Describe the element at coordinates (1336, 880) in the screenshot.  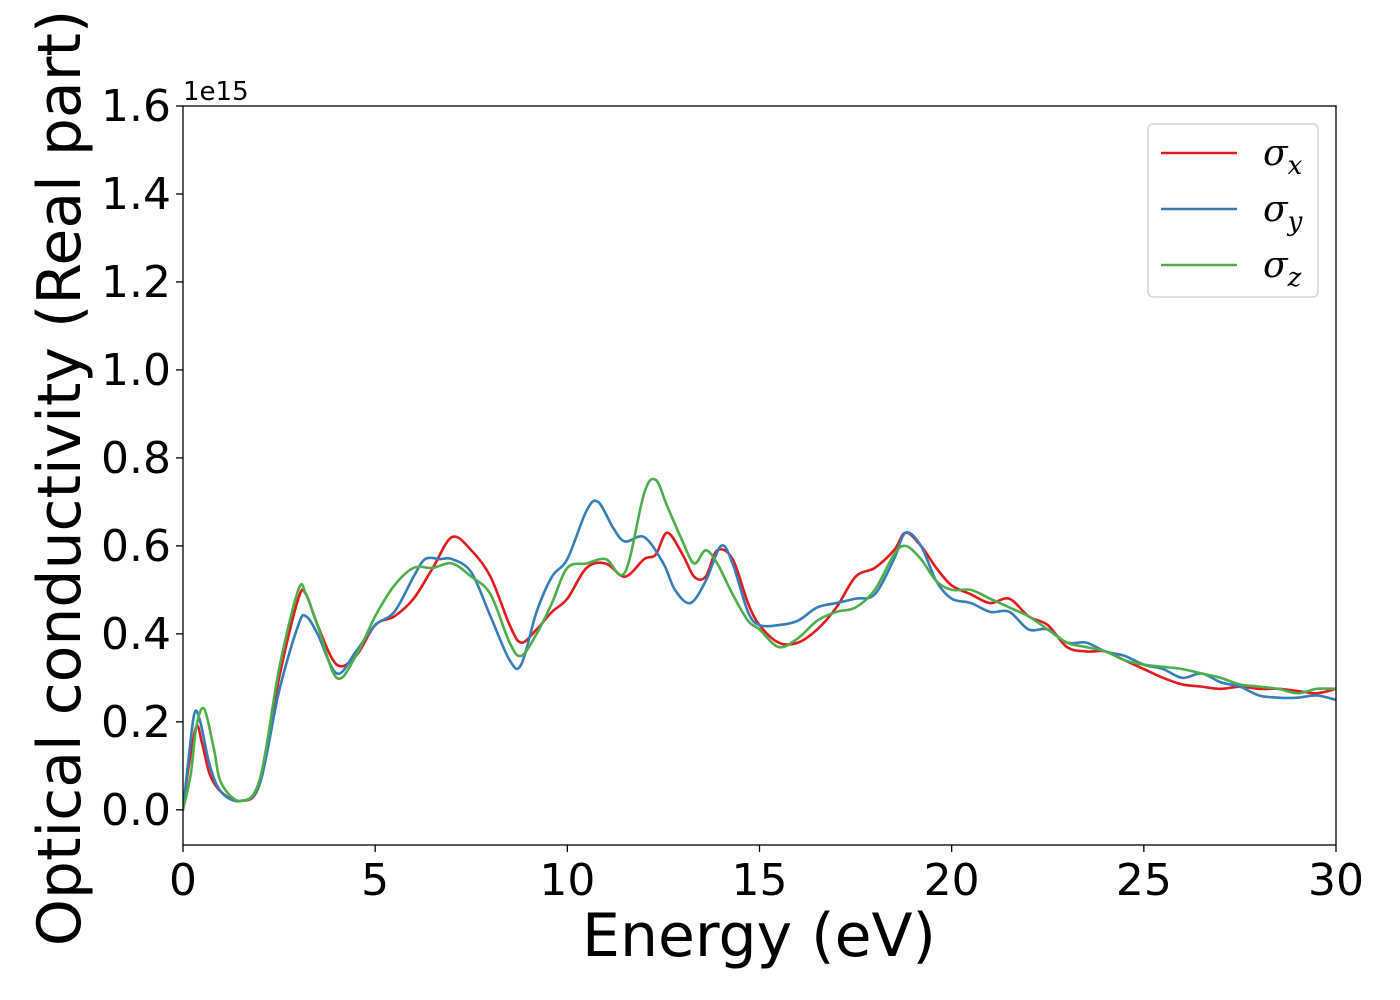
I see `x-tick-label: 30` at that location.